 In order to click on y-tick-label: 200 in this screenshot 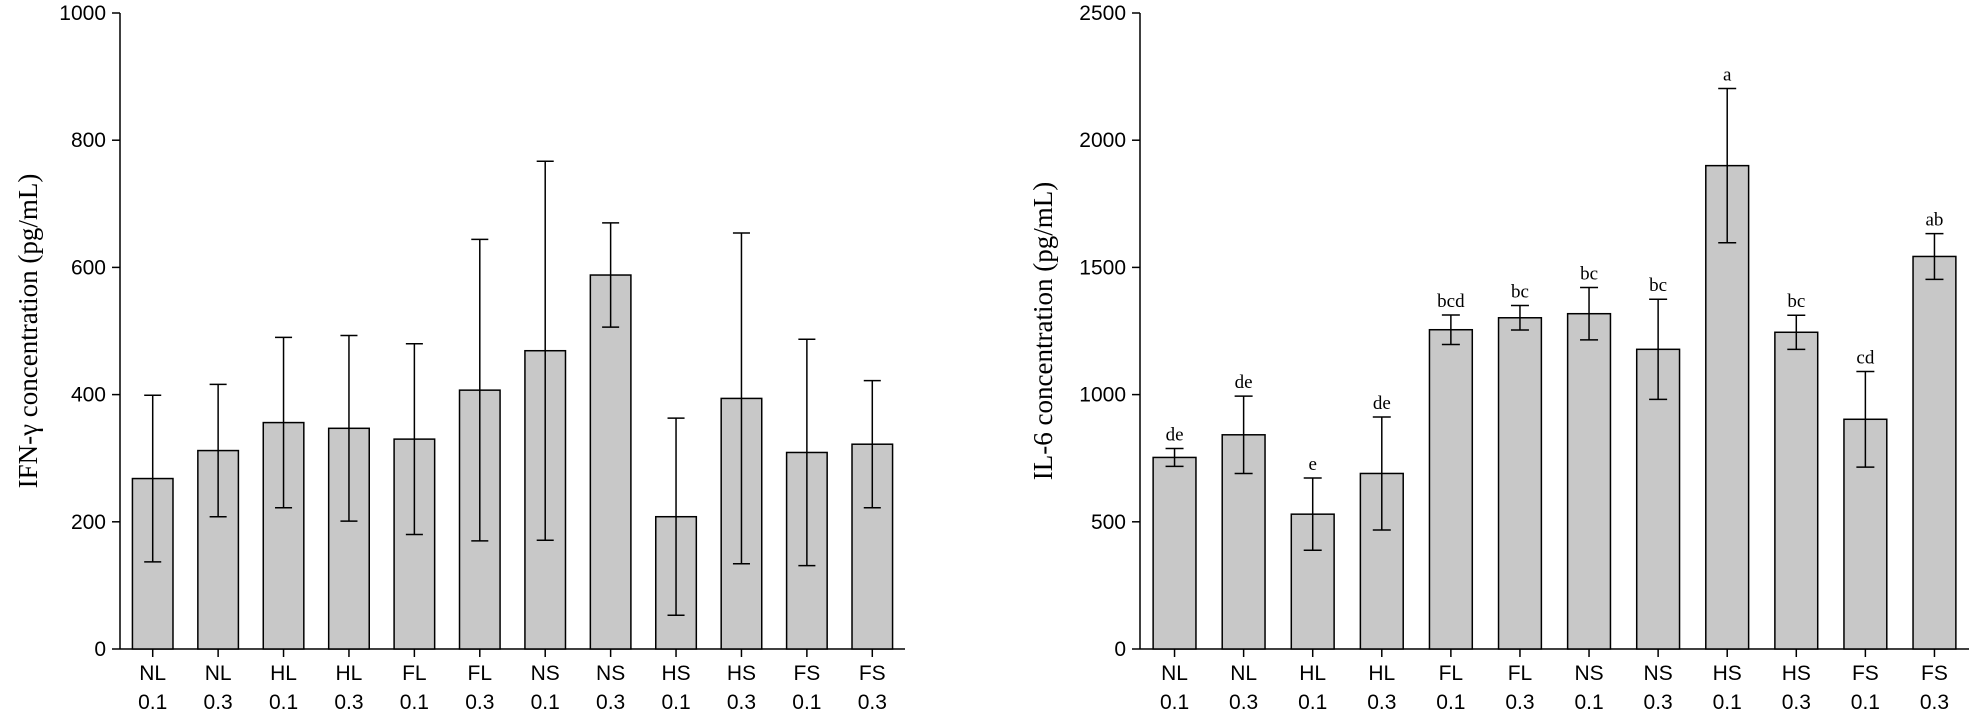, I will do `click(88, 522)`.